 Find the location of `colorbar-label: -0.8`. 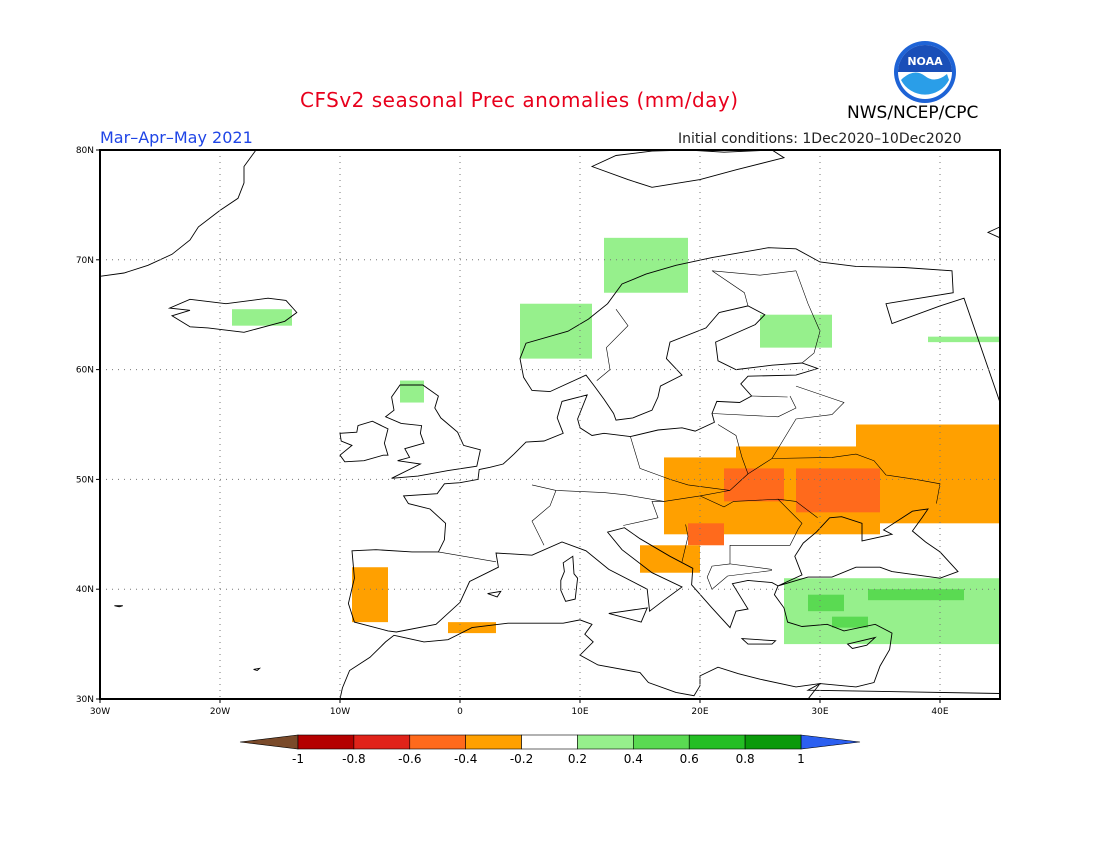

colorbar-label: -0.8 is located at coordinates (353, 759).